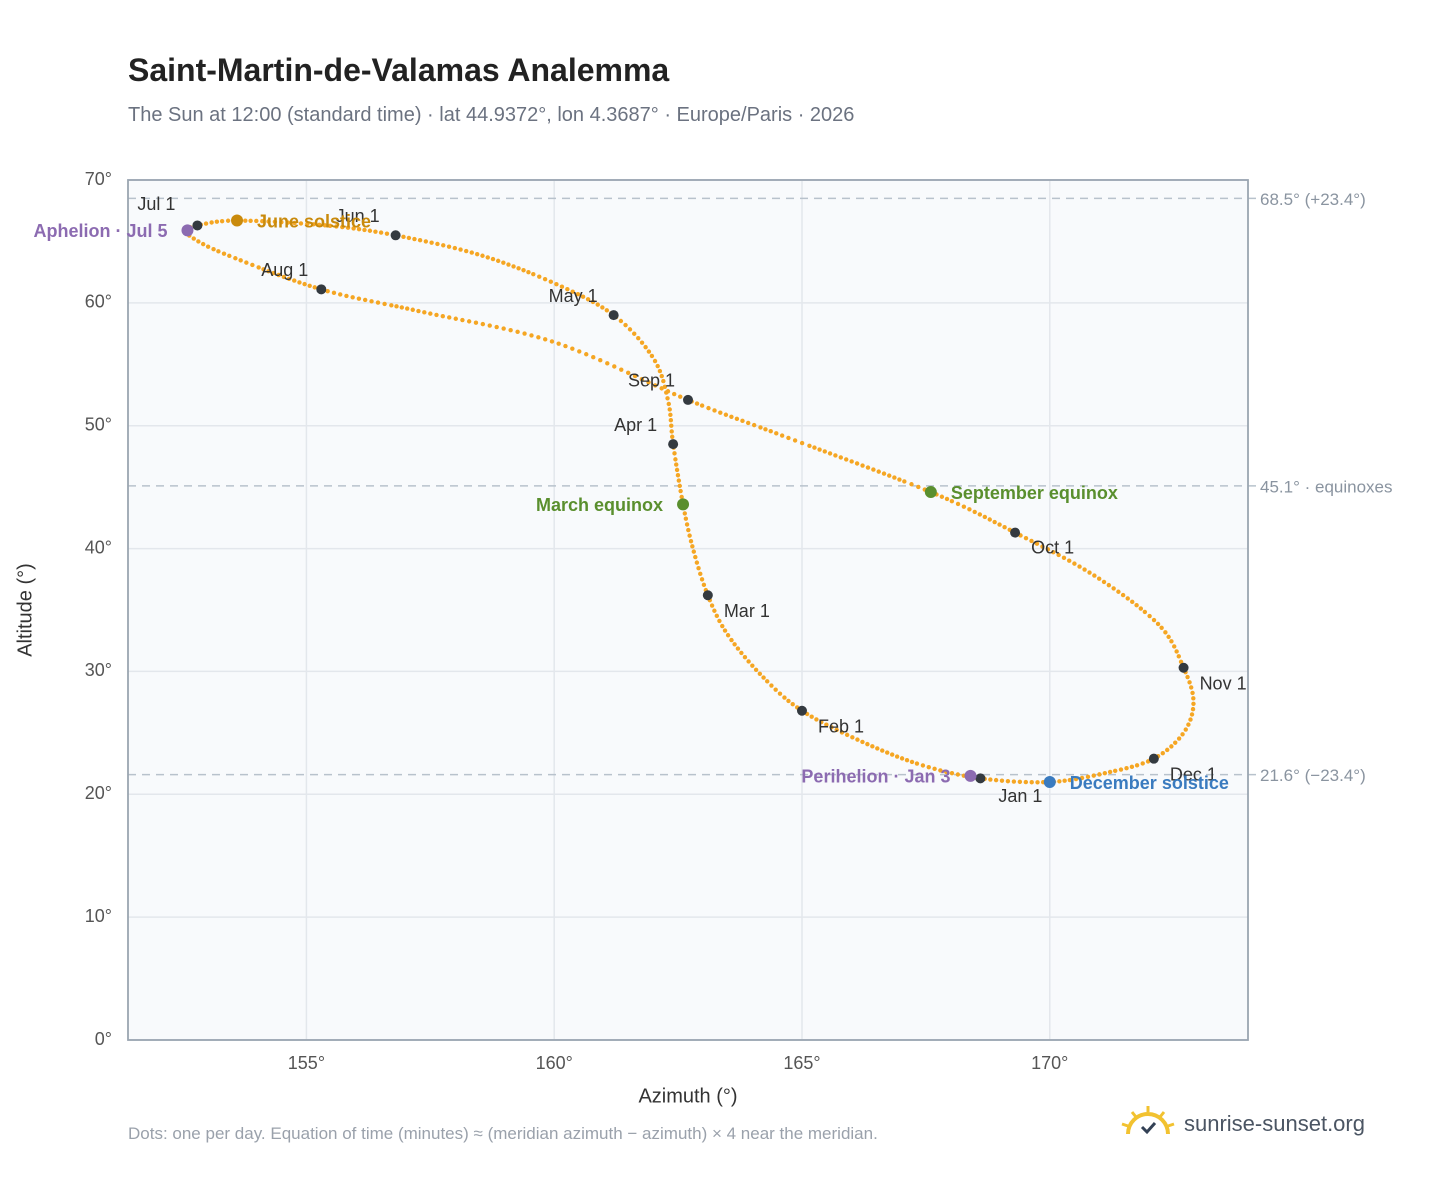 The image size is (1448, 1188). Describe the element at coordinates (100, 231) in the screenshot. I see `event-label: Aphelion · Jul 5` at that location.